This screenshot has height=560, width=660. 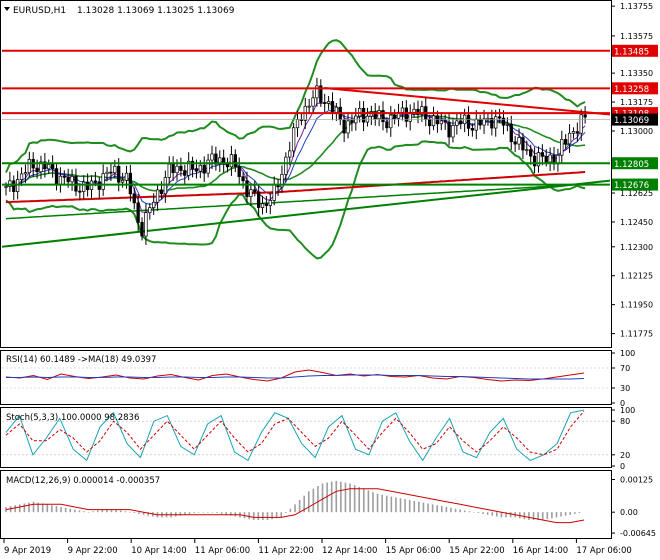 I want to click on time-tick-label: 9 Apr 22:00, so click(x=93, y=551).